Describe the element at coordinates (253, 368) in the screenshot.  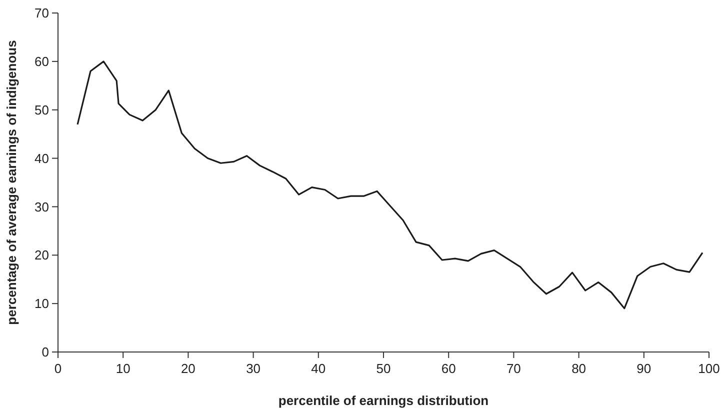
I see `x-tick-label: 30` at that location.